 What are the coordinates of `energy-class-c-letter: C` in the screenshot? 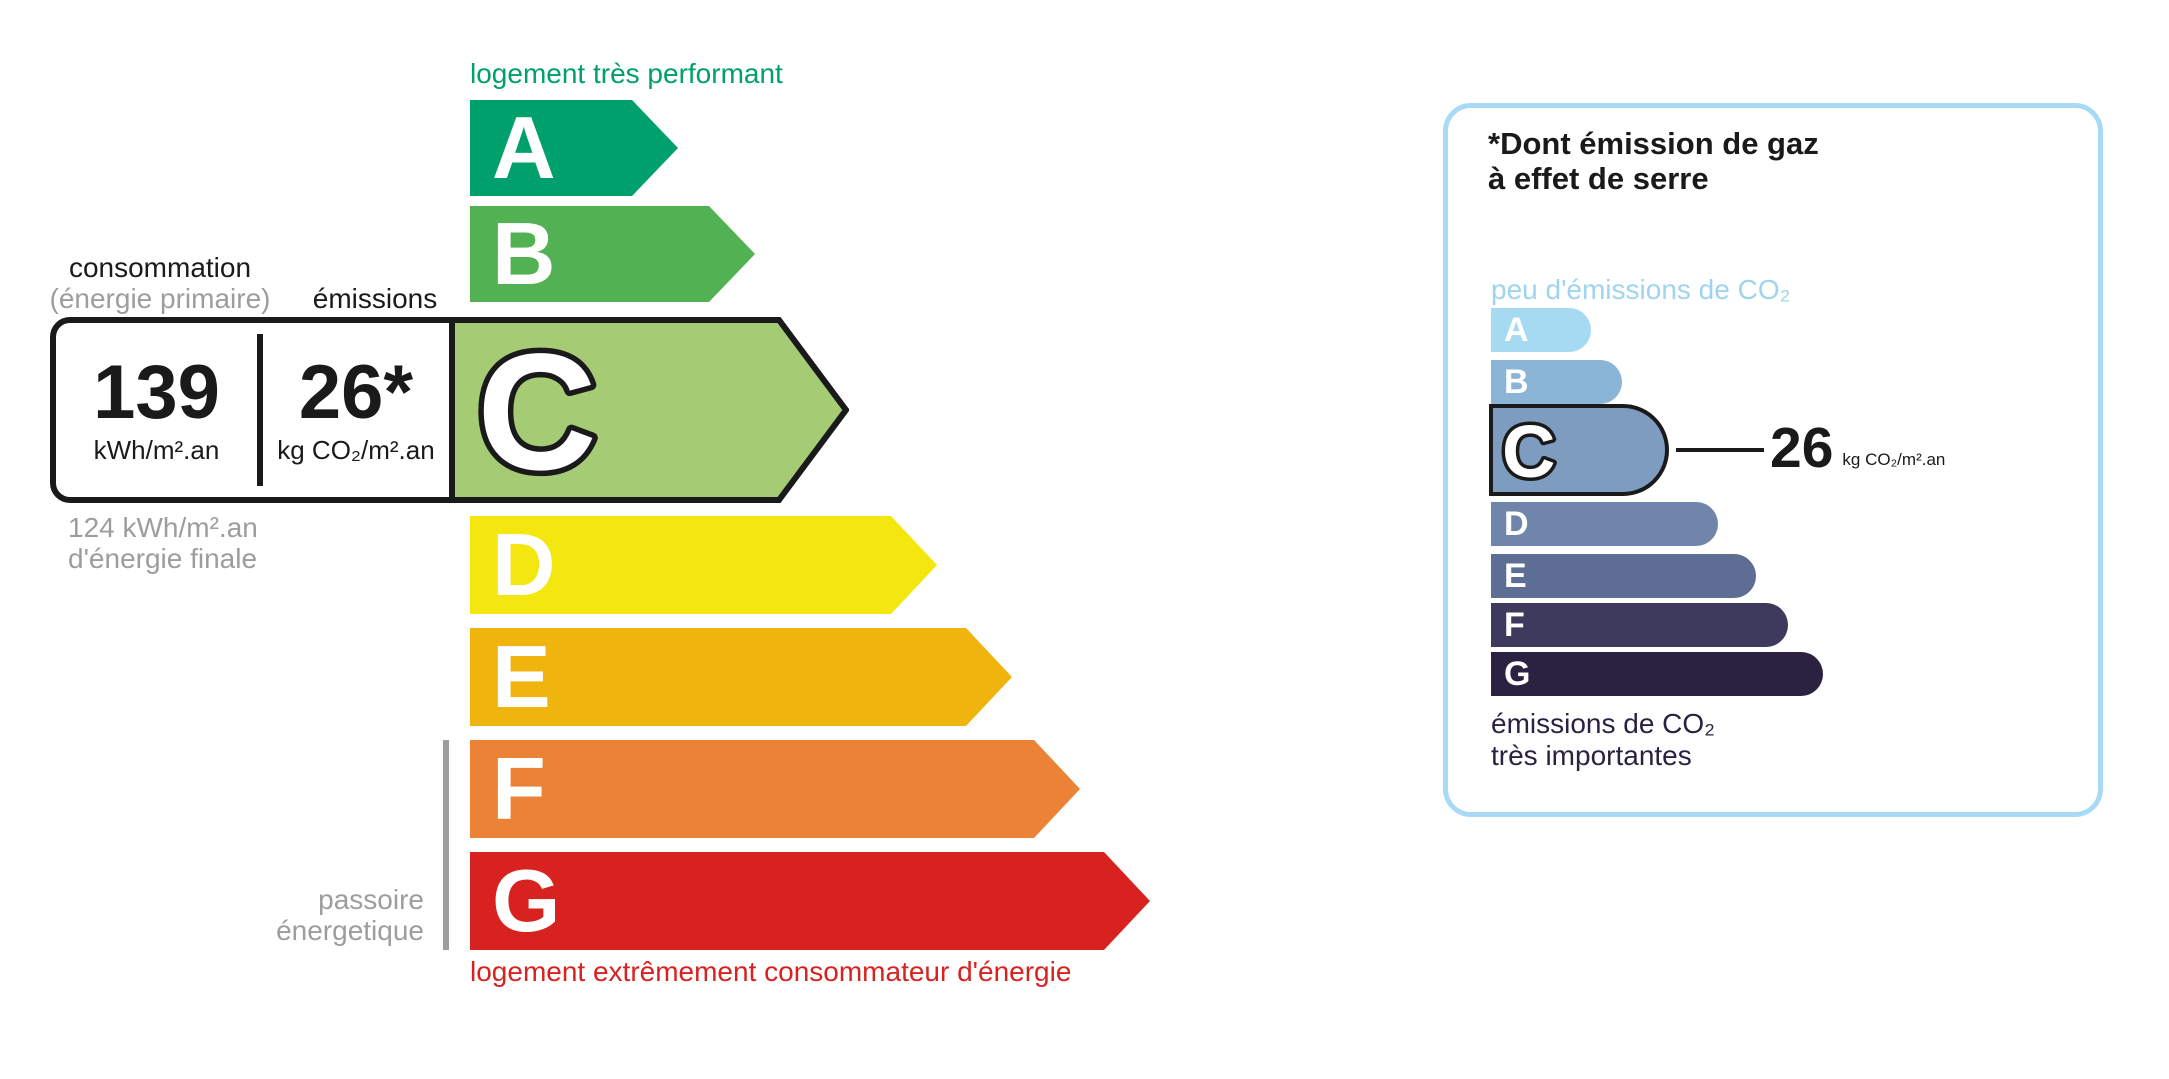 It's located at (537, 411).